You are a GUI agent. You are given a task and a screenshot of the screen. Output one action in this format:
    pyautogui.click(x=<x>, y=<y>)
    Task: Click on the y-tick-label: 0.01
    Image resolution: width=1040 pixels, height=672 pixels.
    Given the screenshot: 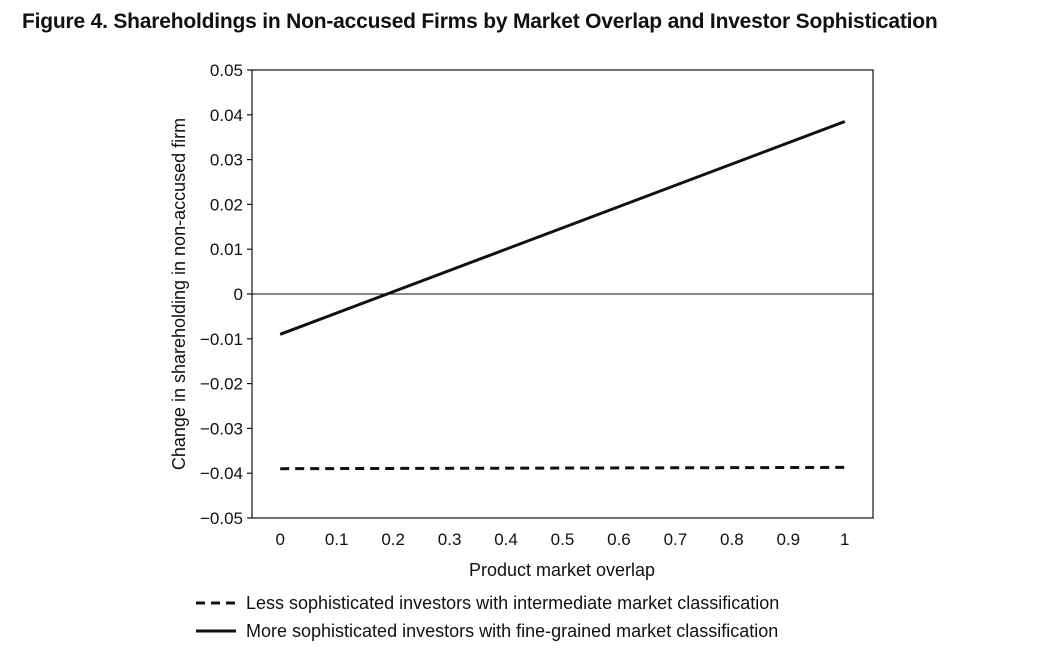 What is the action you would take?
    pyautogui.click(x=226, y=249)
    